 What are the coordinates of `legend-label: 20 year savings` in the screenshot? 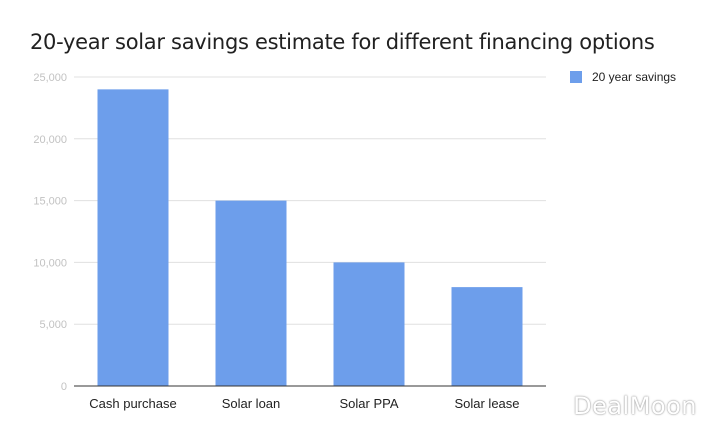 It's located at (634, 77).